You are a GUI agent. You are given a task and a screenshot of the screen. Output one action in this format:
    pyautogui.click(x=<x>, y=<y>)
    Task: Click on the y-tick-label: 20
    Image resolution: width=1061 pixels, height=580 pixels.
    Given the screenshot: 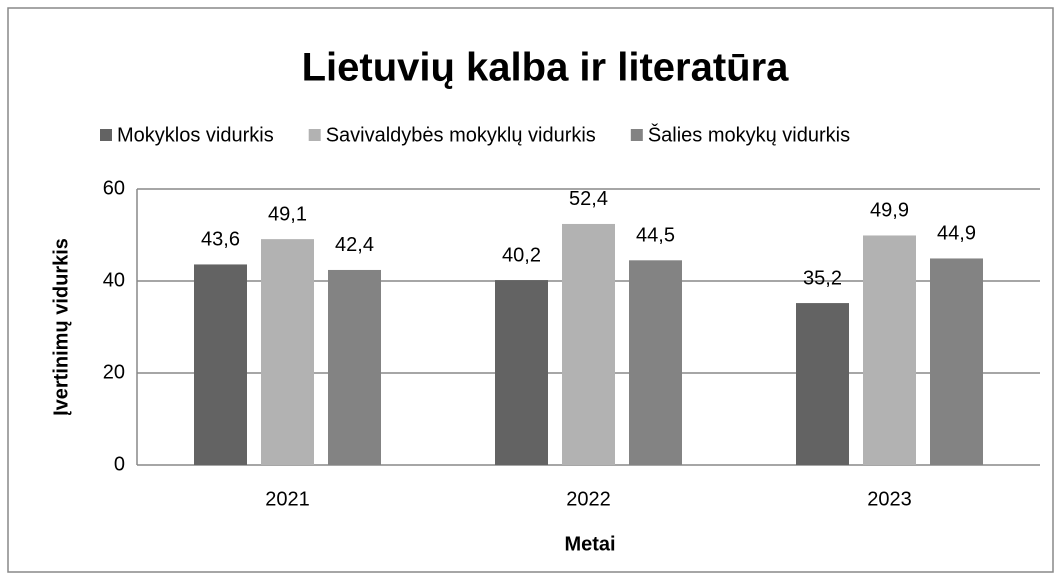 What is the action you would take?
    pyautogui.click(x=114, y=372)
    